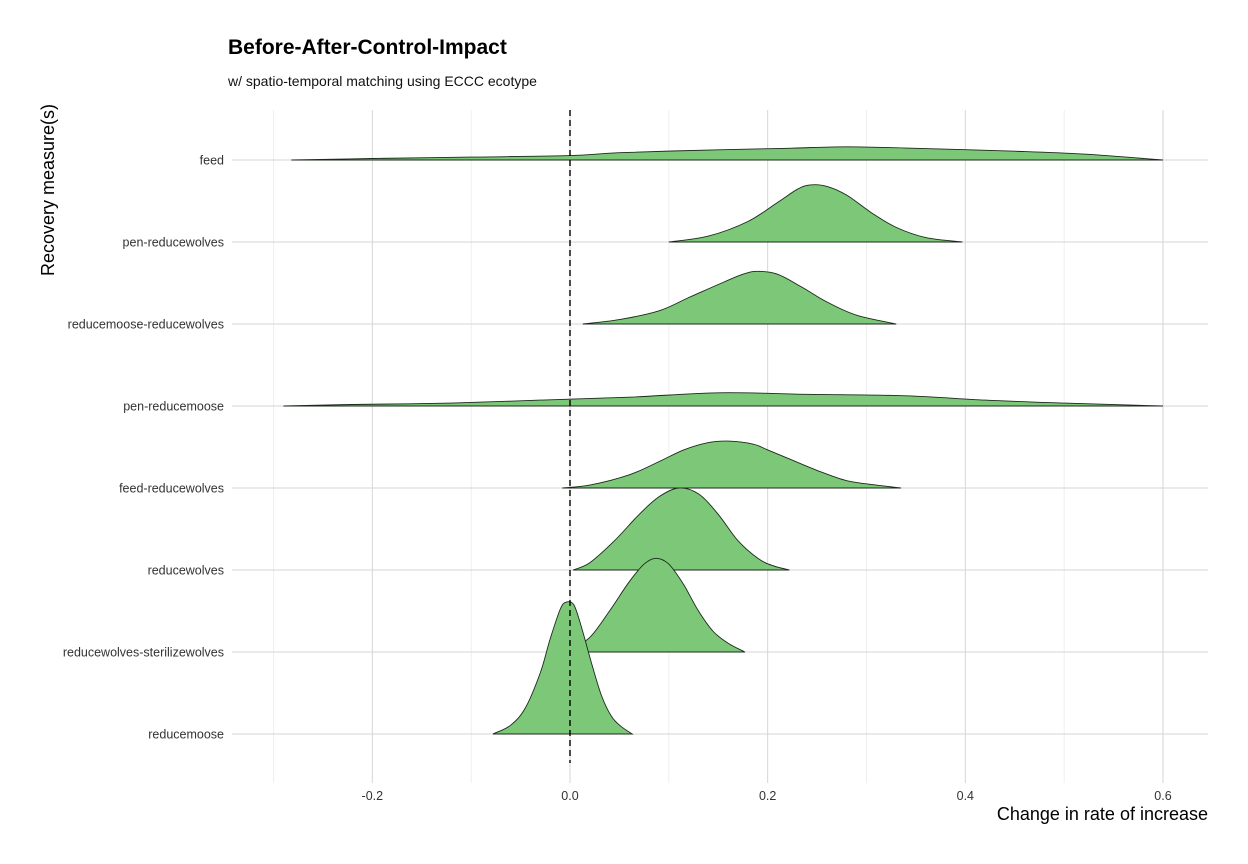 This screenshot has width=1248, height=864. Describe the element at coordinates (367, 47) in the screenshot. I see `chart-title: Before-After-Control-Impact` at that location.